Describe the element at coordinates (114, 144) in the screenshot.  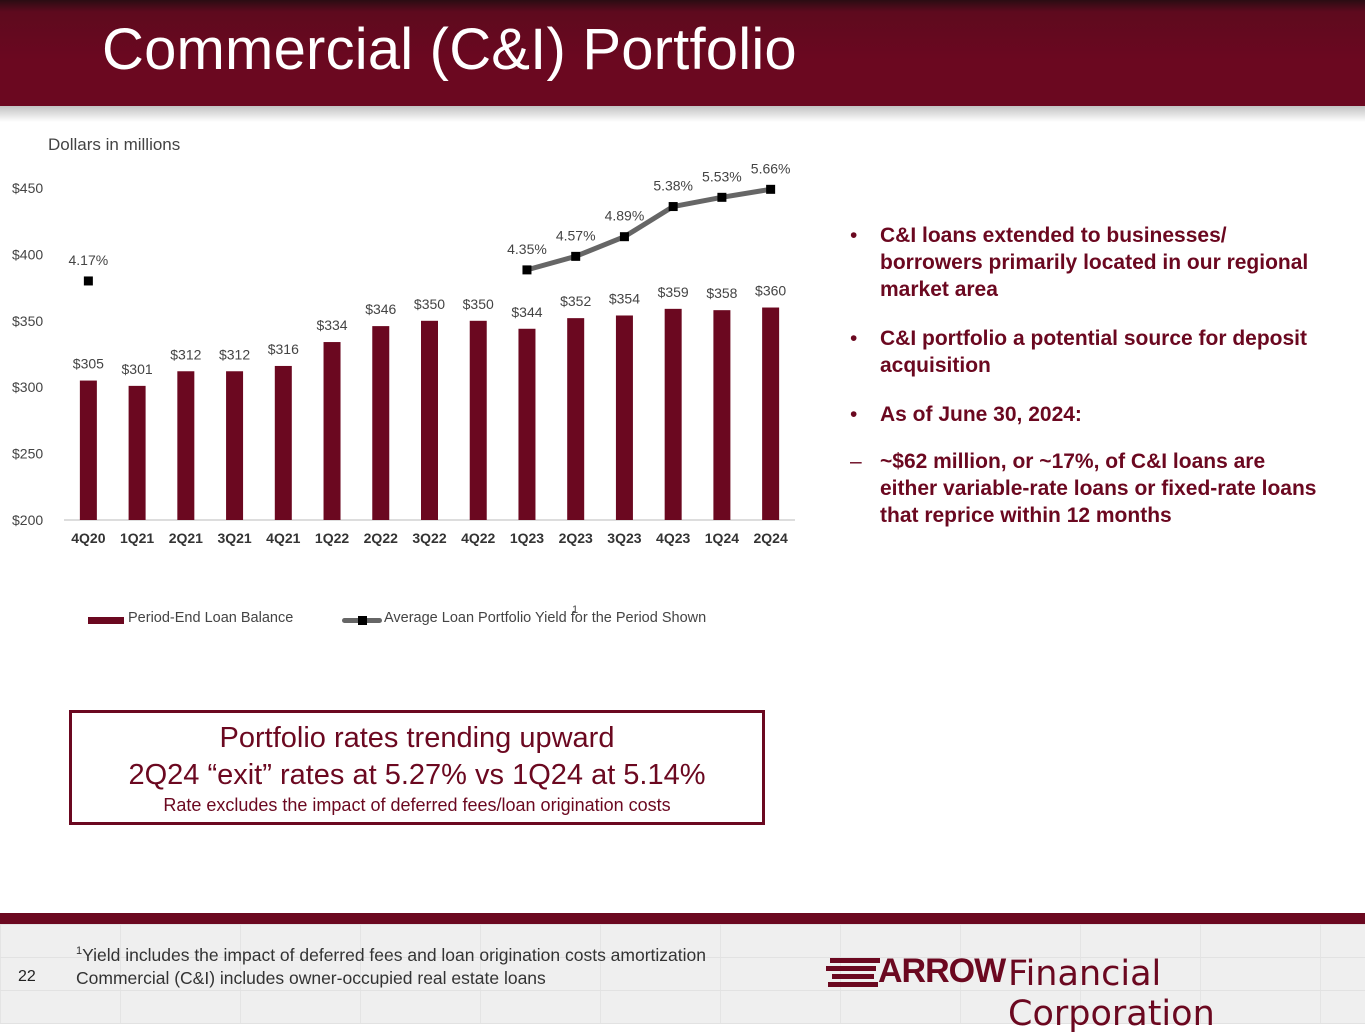
I see `chart-units-label: Dollars in millions` at that location.